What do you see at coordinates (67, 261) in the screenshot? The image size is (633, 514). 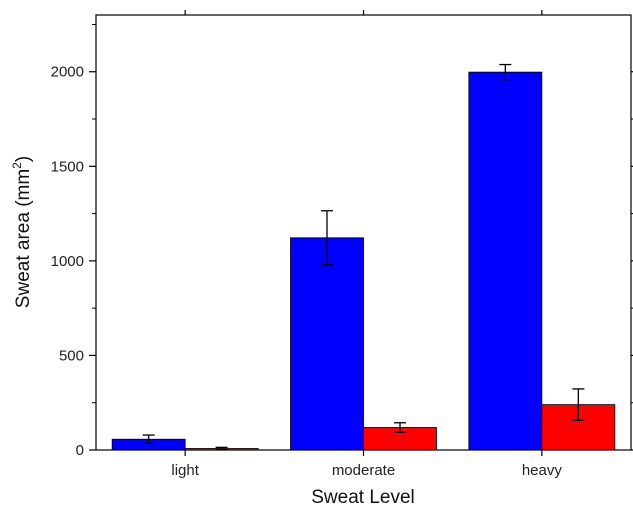 I see `y-tick-label: 1000` at bounding box center [67, 261].